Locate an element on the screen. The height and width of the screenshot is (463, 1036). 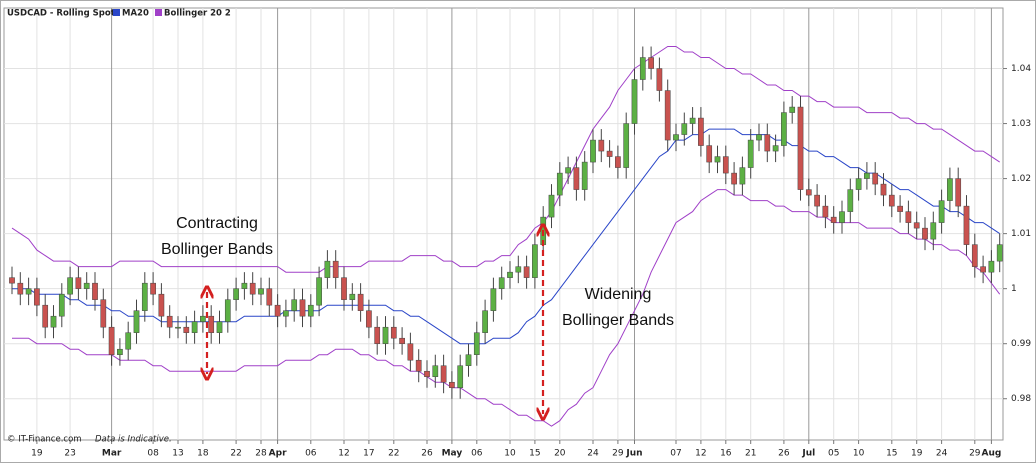
y-tick-label: 0.99 is located at coordinates (1021, 344).